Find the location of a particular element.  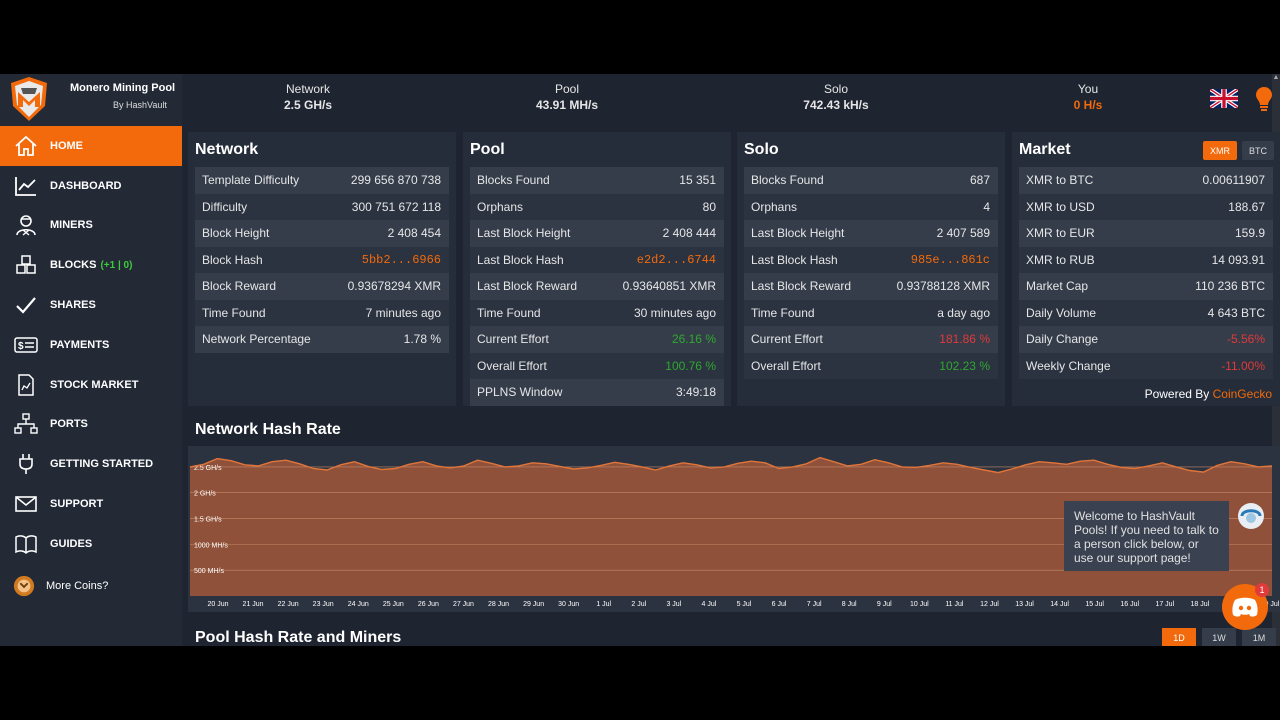

x-tick-label: 24 Jun is located at coordinates (358, 604).